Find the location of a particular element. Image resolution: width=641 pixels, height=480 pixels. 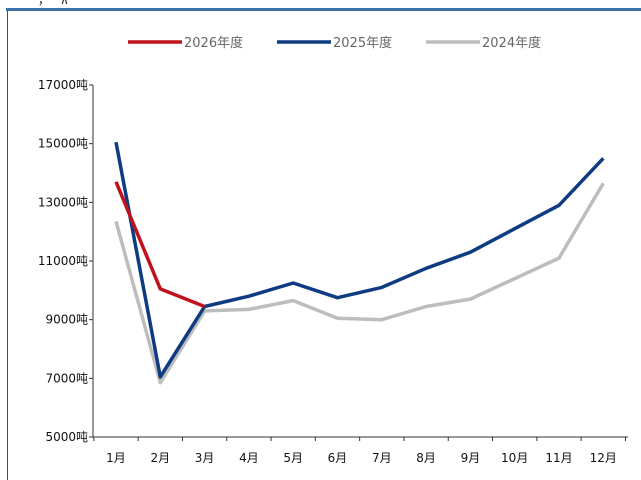

legend-label: 2026年度 is located at coordinates (213, 43).